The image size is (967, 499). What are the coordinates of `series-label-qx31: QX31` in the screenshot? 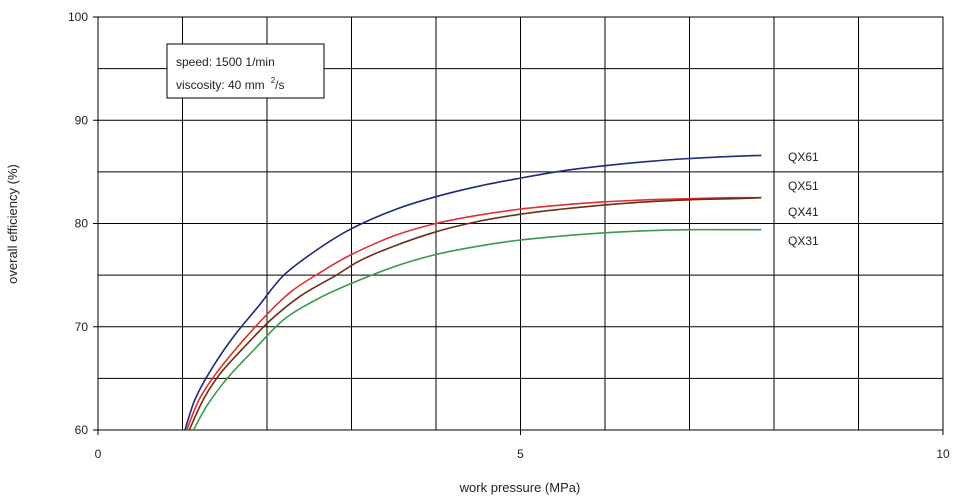 It's located at (803, 241).